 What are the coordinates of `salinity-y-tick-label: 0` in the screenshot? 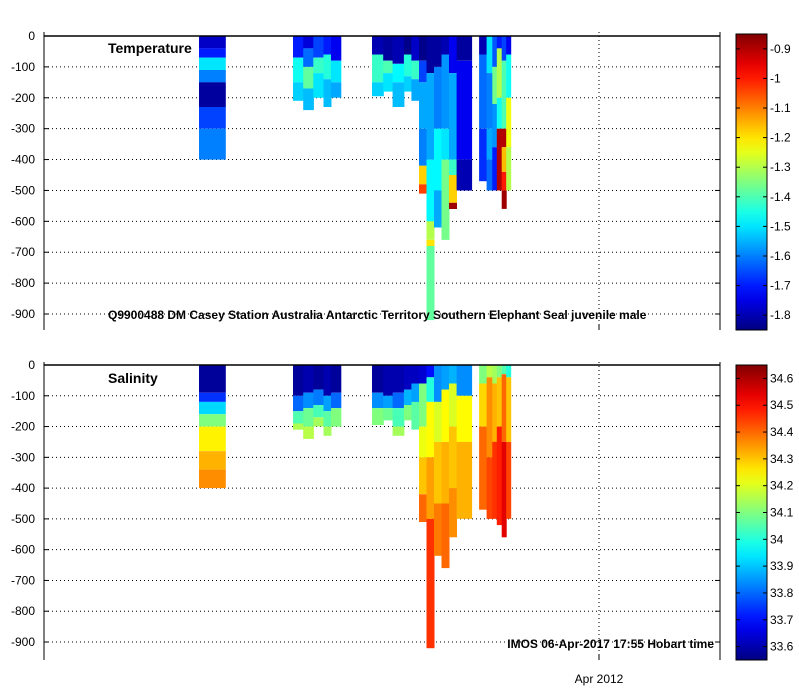 It's located at (31, 365).